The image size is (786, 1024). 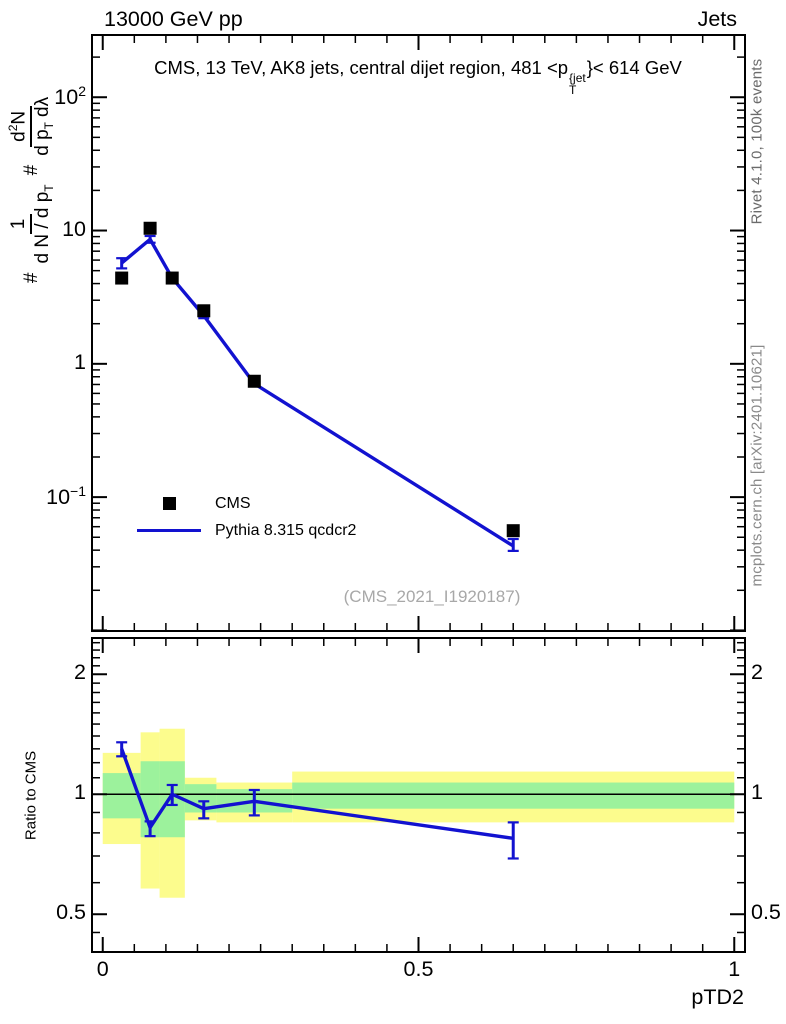 I want to click on header-process-label: Jets, so click(x=717, y=19).